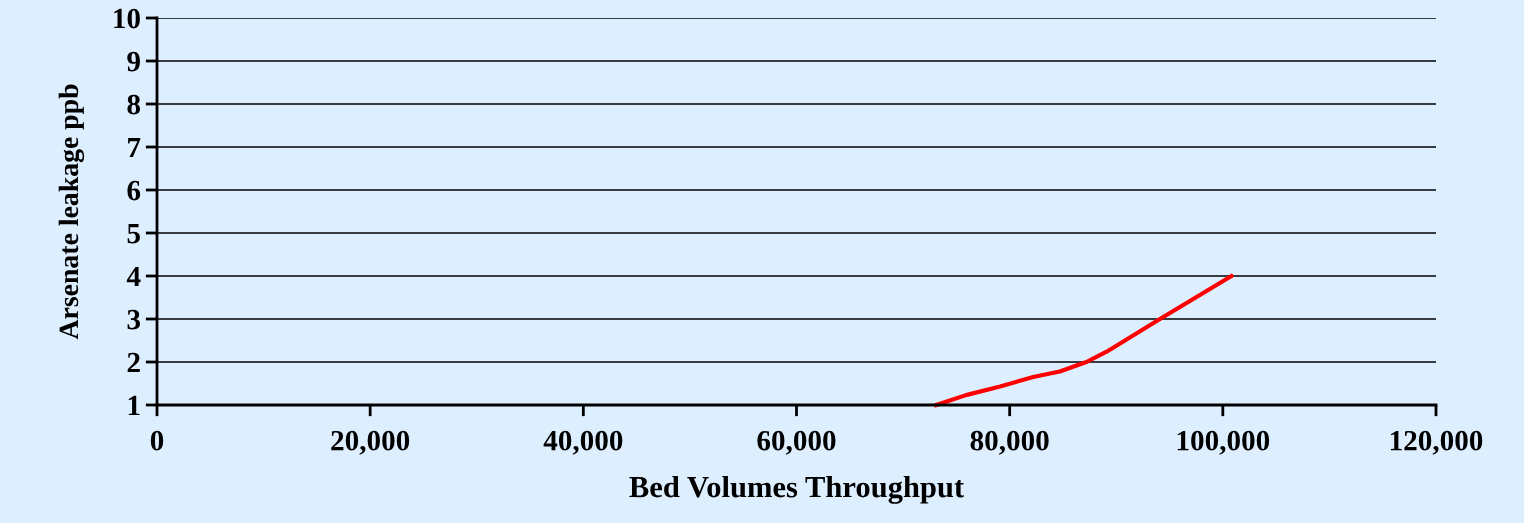 The height and width of the screenshot is (523, 1524). Describe the element at coordinates (1009, 442) in the screenshot. I see `x-tick-label: 80,000` at that location.